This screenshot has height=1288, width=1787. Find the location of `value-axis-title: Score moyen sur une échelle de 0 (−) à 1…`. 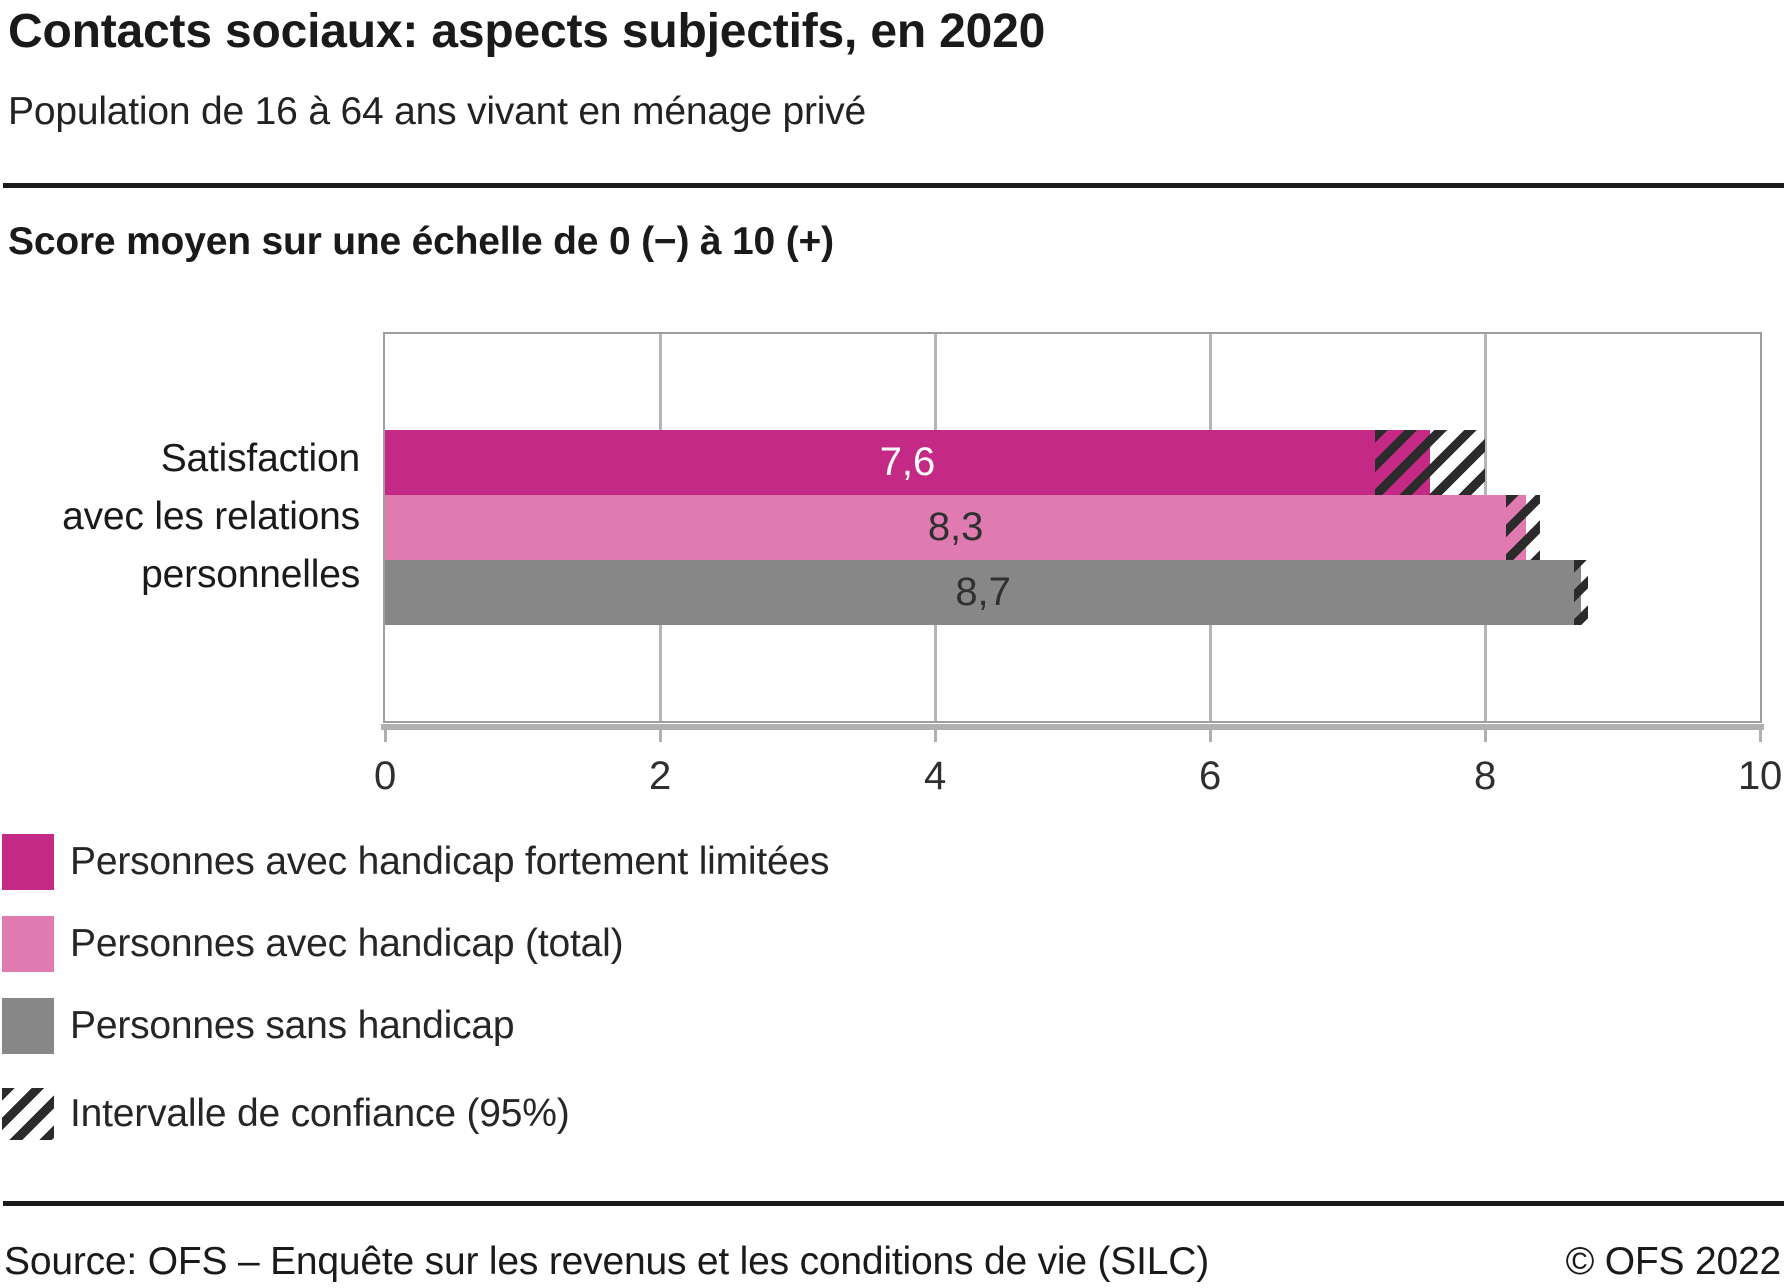

value-axis-title: Score moyen sur une échelle de 0 (−) à 1… is located at coordinates (421, 241).